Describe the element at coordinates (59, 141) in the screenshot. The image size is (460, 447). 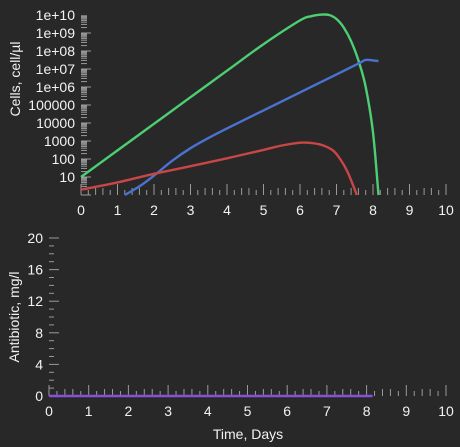
I see `y-tick-label: 1000` at that location.